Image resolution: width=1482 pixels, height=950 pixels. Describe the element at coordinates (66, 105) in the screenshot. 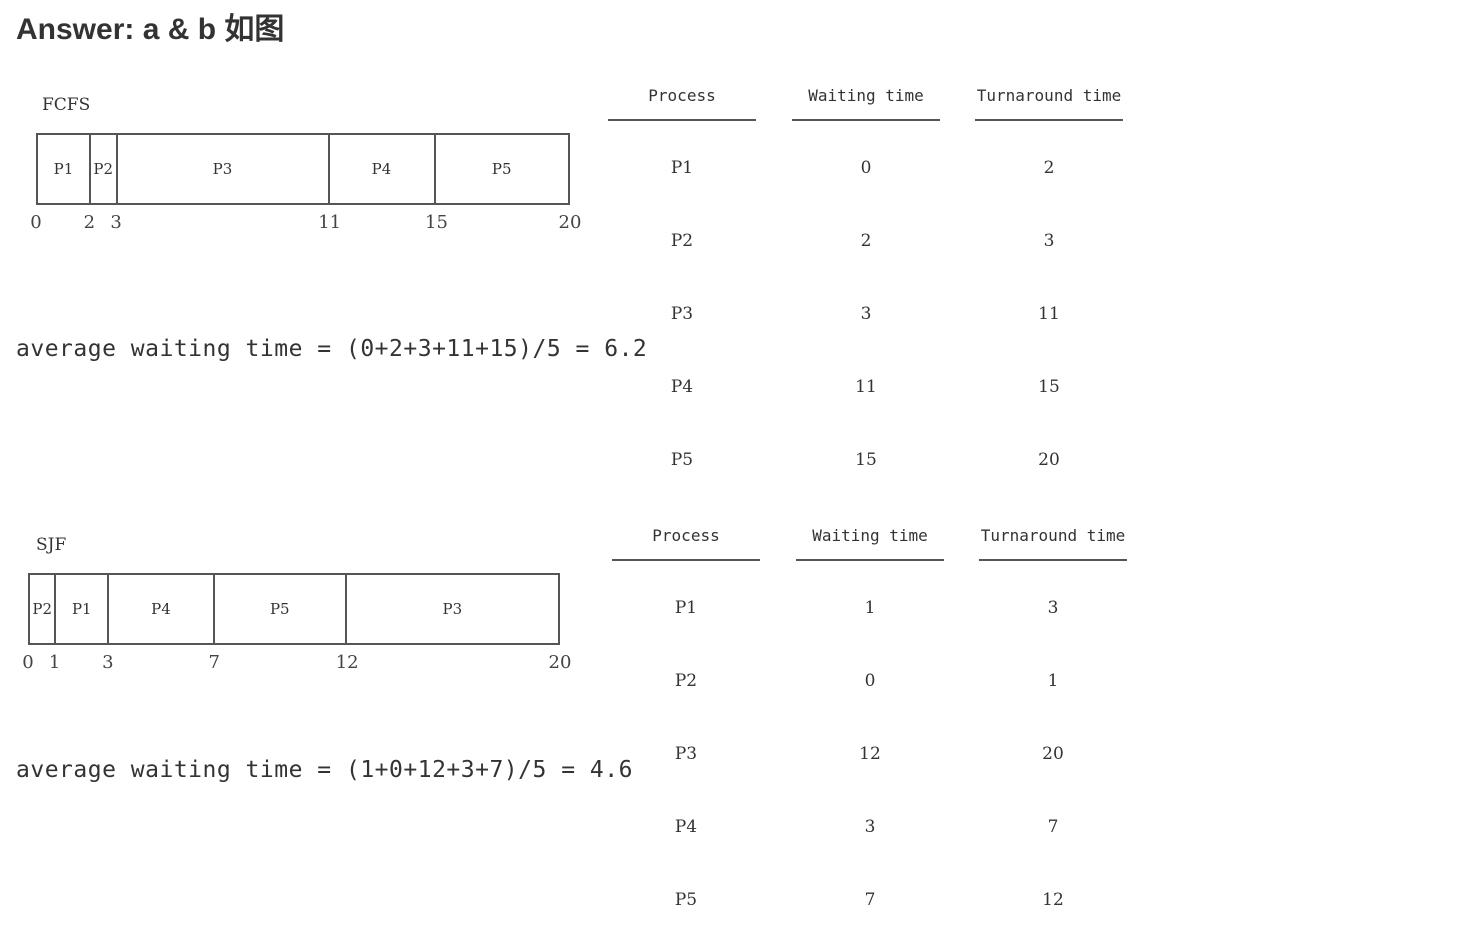

I see `fcfs-label: FCFS` at that location.